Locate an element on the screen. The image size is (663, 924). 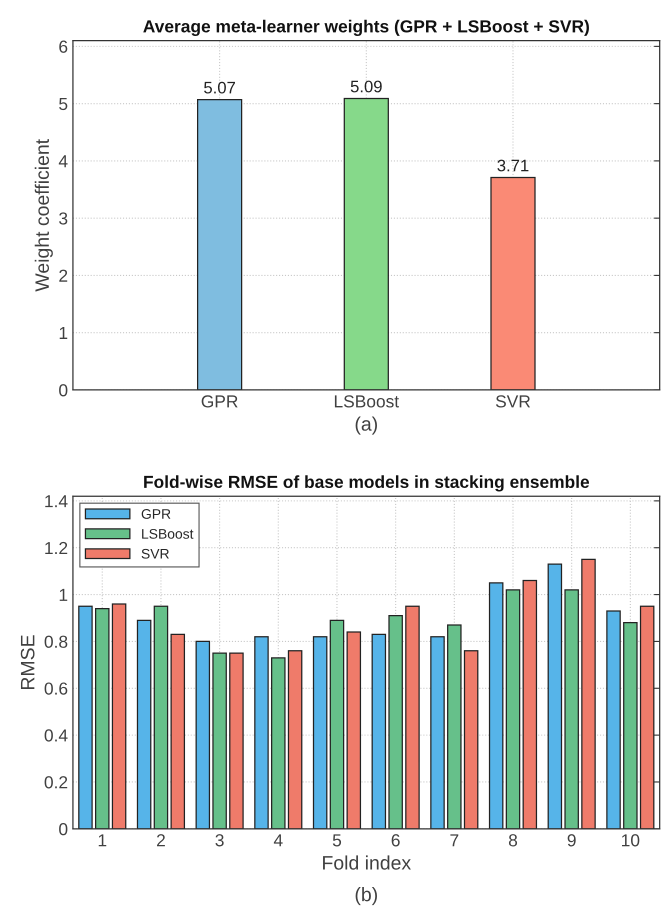
x-tick-label: GPR is located at coordinates (220, 401).